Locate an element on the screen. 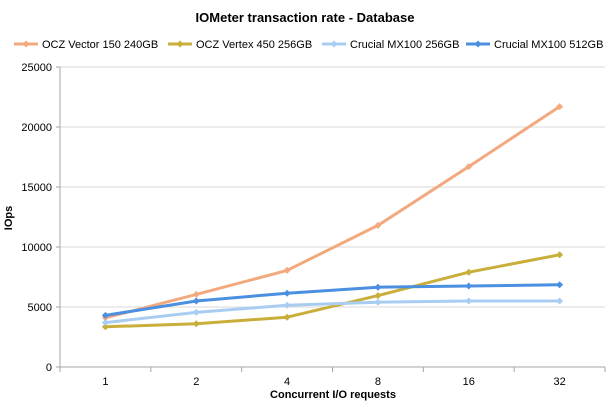  legend-item: Crucial MX100 512GB is located at coordinates (534, 45).